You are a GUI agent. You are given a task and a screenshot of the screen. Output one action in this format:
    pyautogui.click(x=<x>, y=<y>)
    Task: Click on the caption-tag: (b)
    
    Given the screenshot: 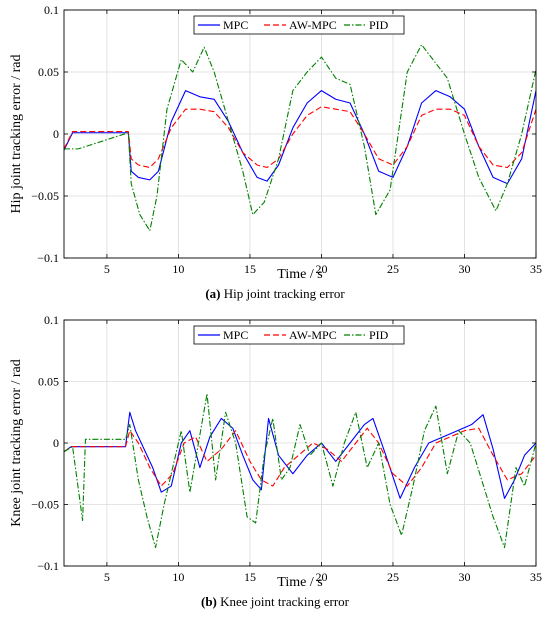 What is the action you would take?
    pyautogui.click(x=209, y=601)
    